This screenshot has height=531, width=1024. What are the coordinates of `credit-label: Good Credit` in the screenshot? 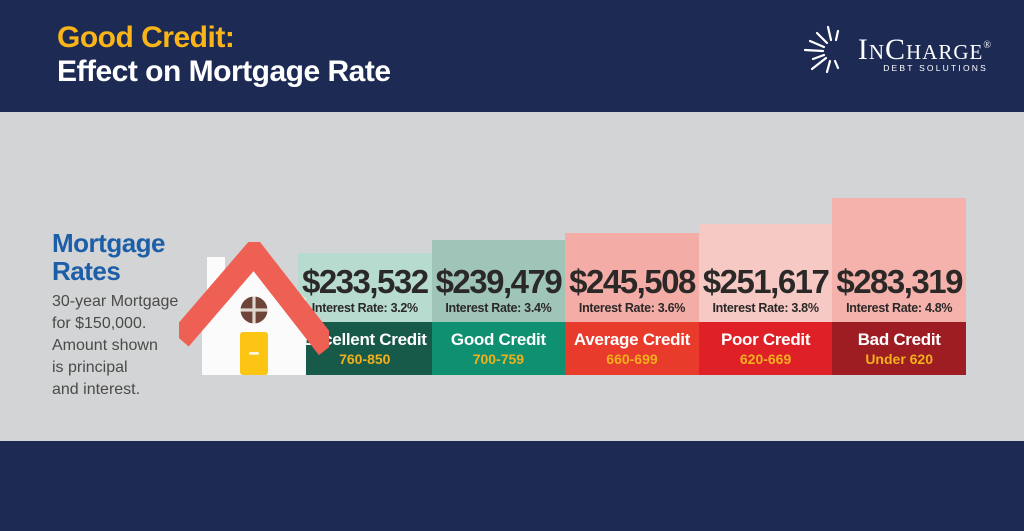 It's located at (498, 339).